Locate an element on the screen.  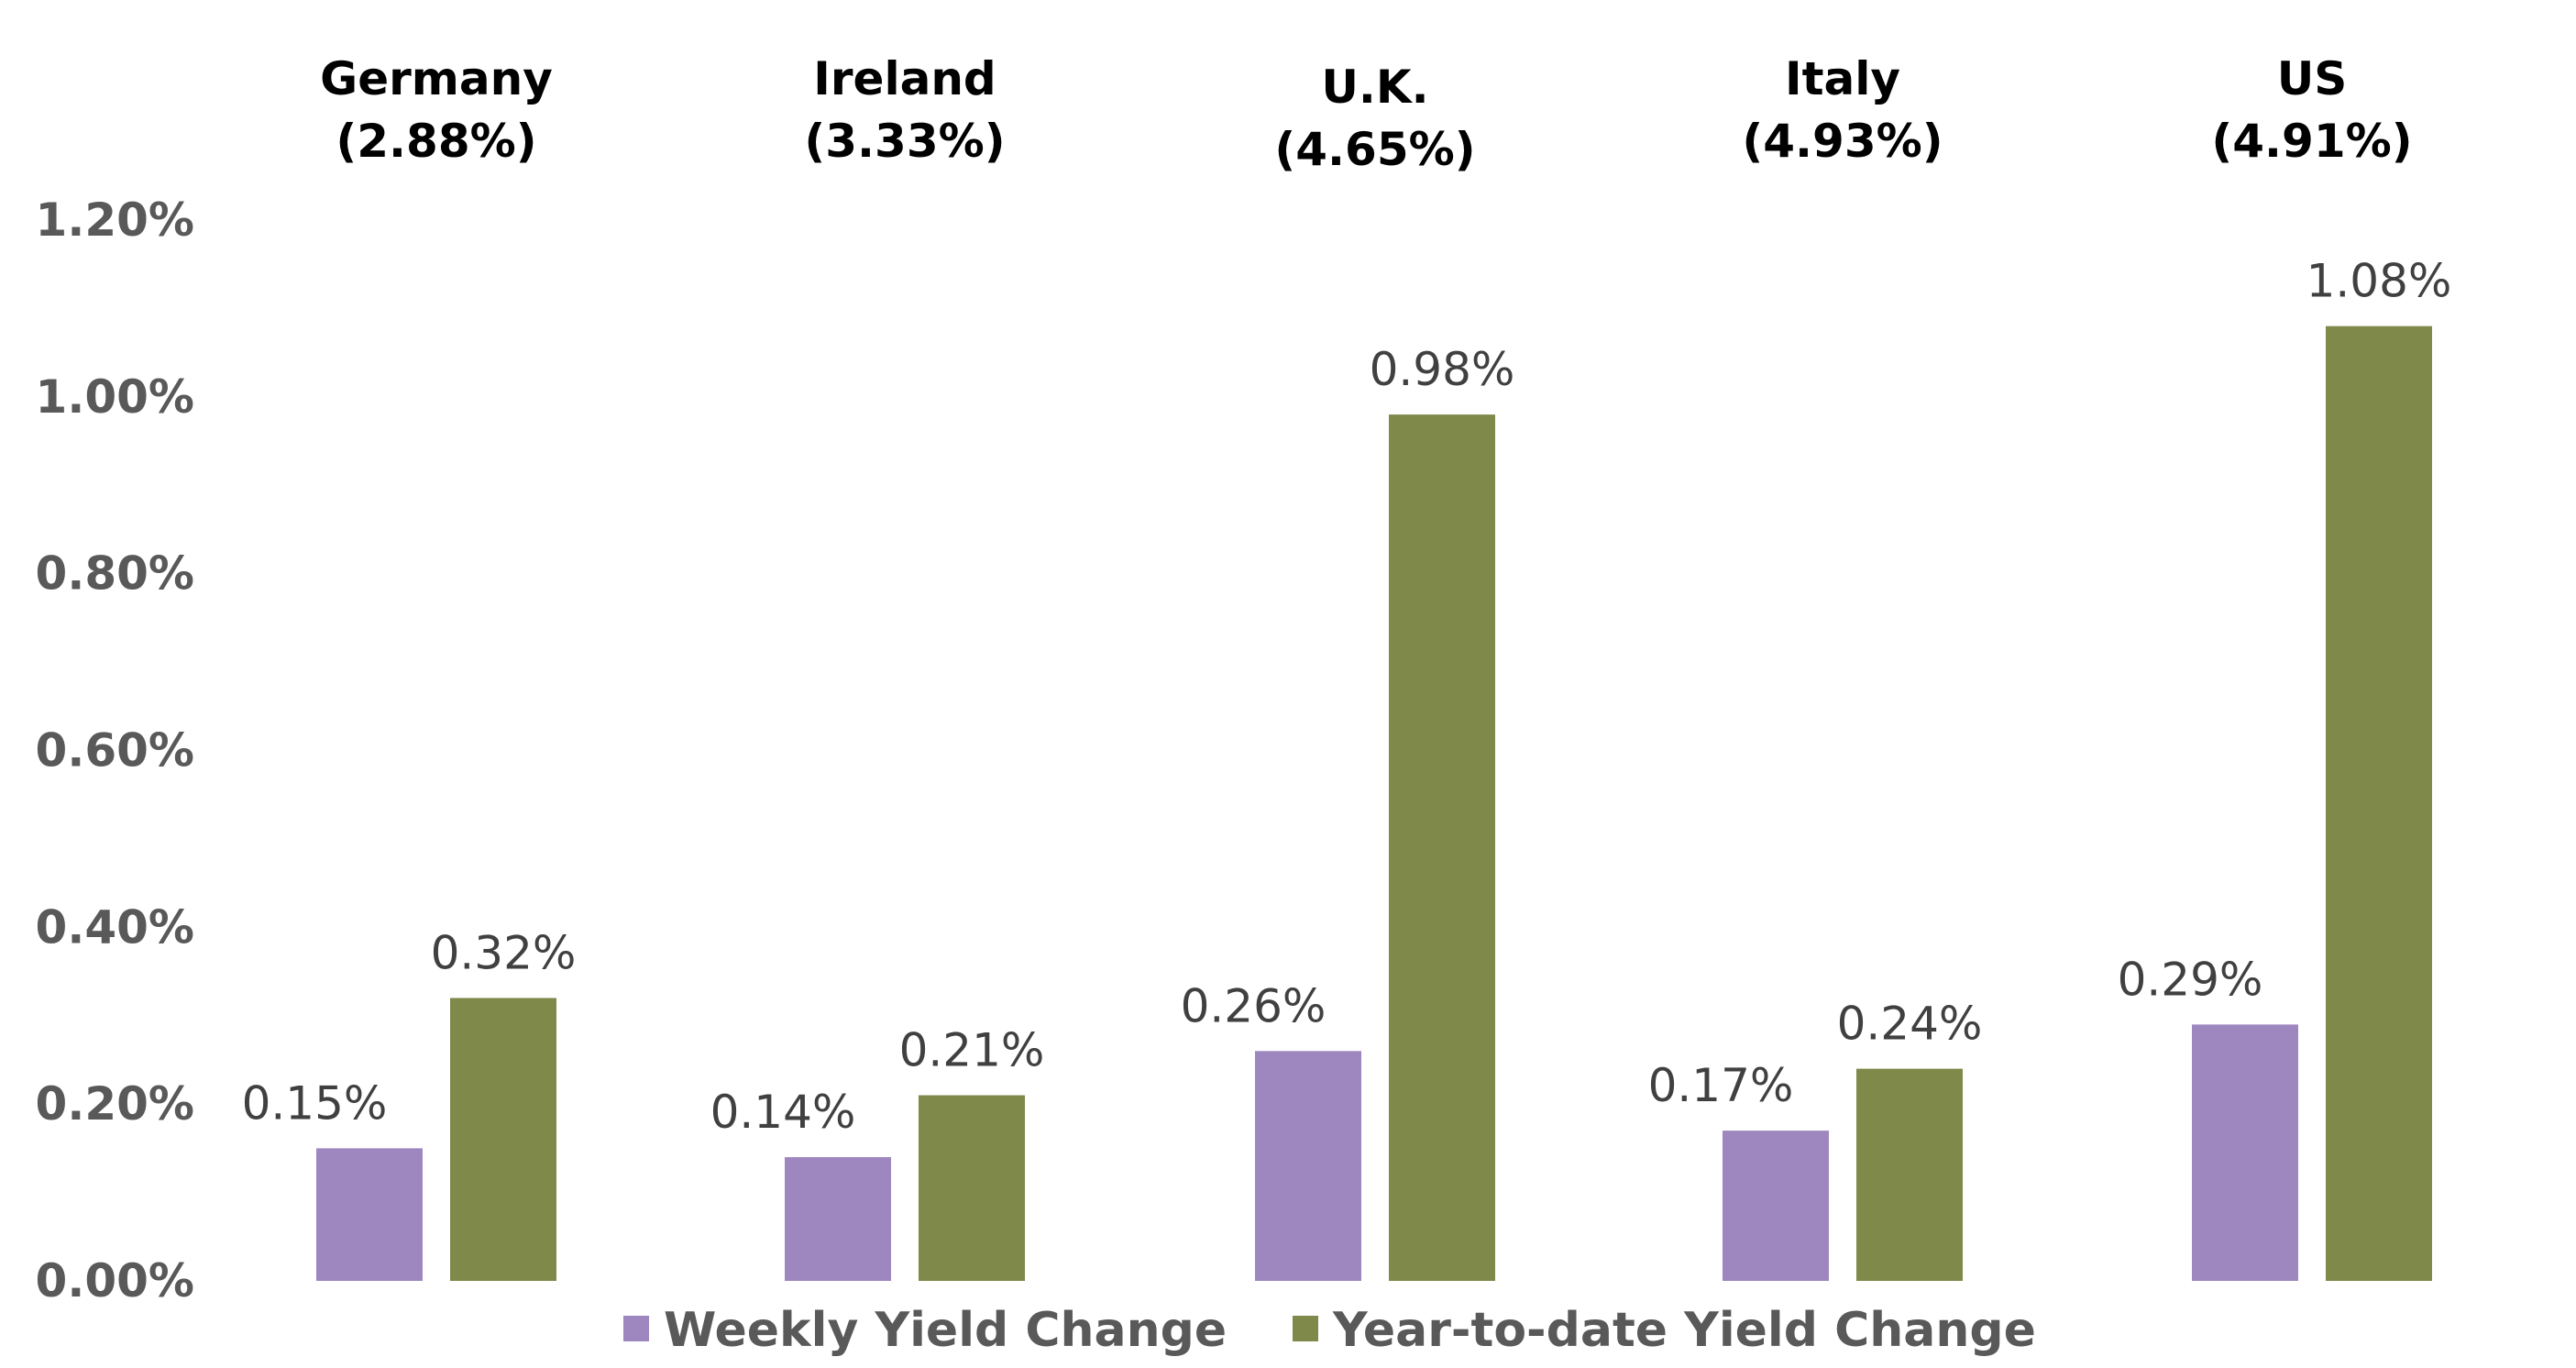
data-label: 0.98% is located at coordinates (1442, 369).